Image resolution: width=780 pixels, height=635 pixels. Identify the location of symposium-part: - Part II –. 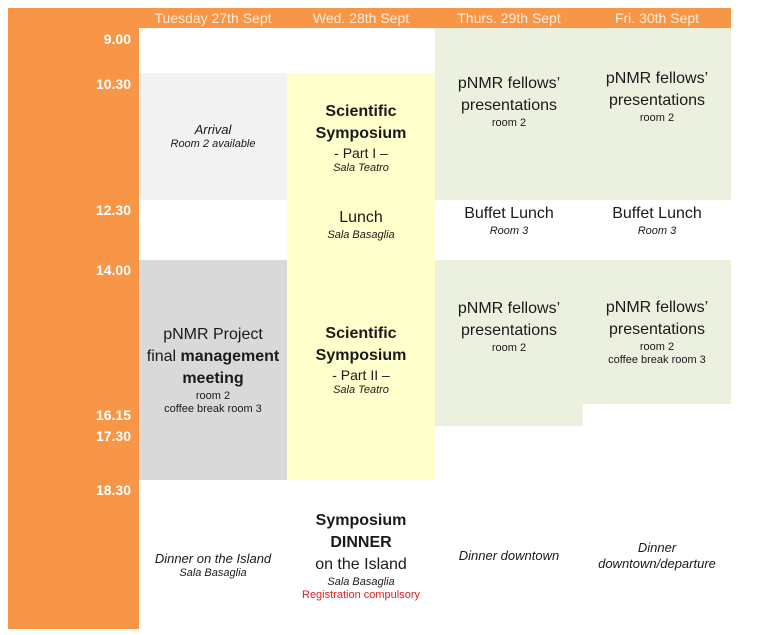
(361, 375).